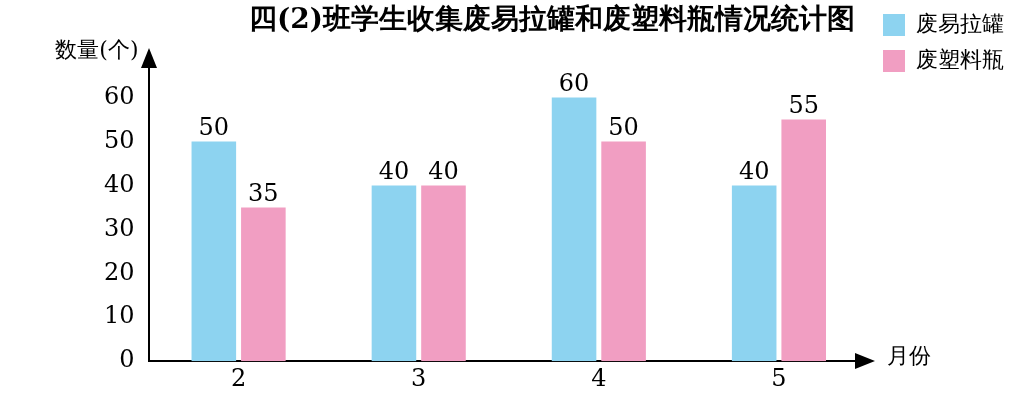 The width and height of the screenshot is (1024, 402). Describe the element at coordinates (97, 50) in the screenshot. I see `y-axis-title: 数量(个)` at that location.